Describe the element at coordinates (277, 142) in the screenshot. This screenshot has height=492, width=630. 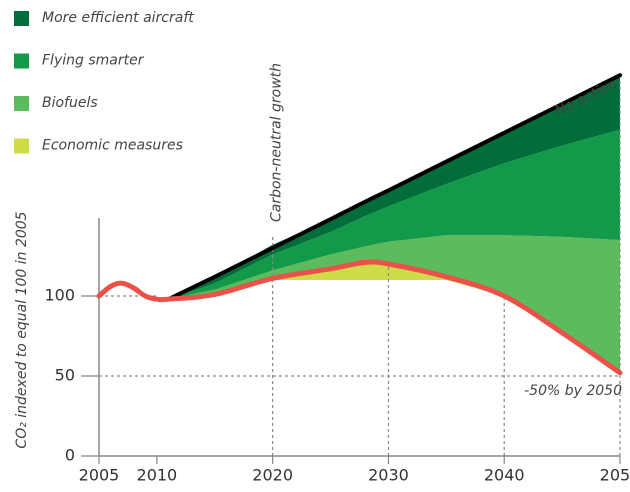
I see `annotation: Carbon-neutral growth` at that location.